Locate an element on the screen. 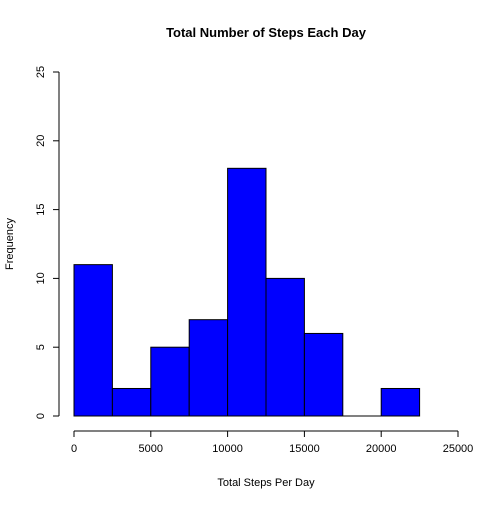 The height and width of the screenshot is (509, 504). x-axis-label: Total Steps Per Day is located at coordinates (266, 483).